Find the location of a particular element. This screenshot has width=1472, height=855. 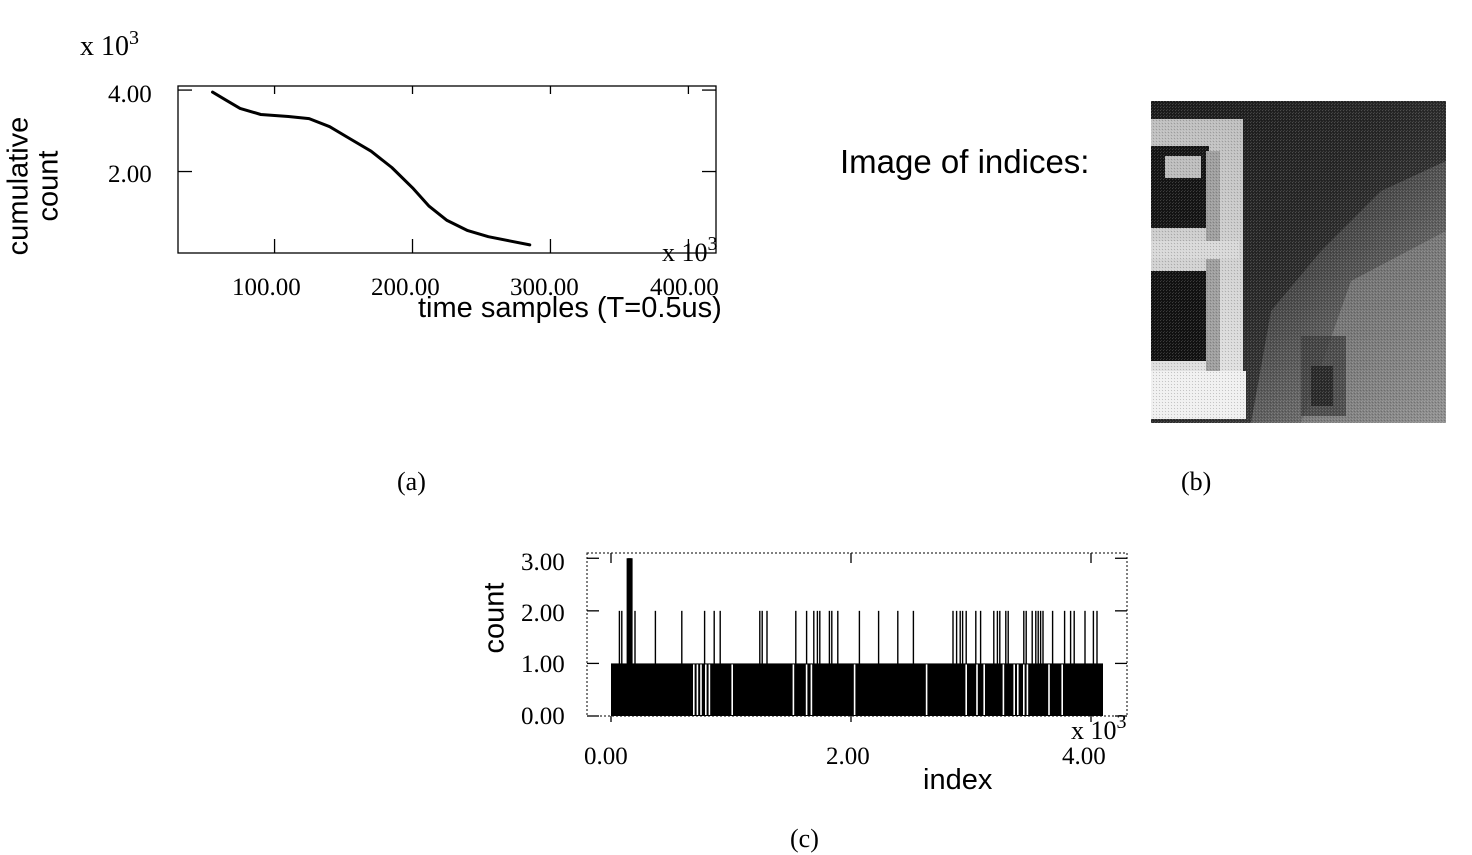

panel-a-plot-frame is located at coordinates (447, 169).